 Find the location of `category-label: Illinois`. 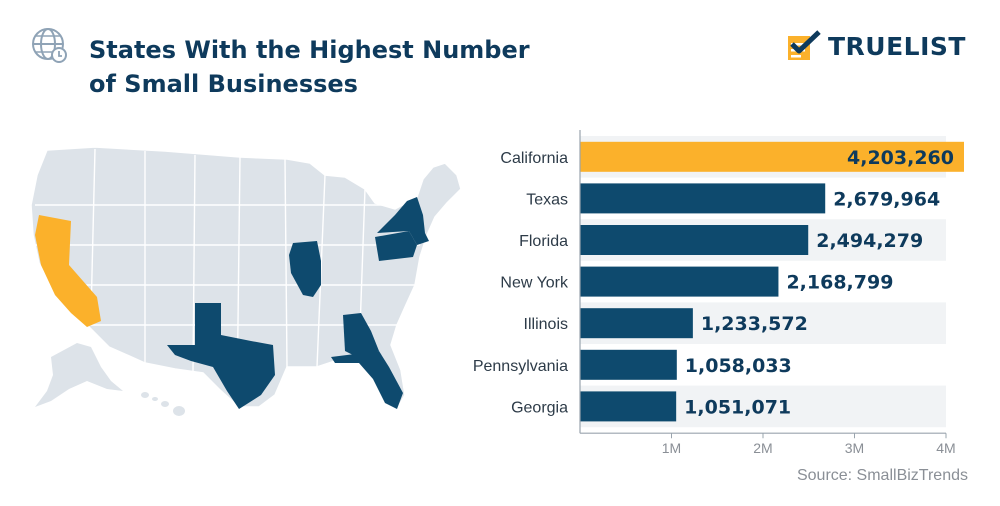

category-label: Illinois is located at coordinates (546, 324).